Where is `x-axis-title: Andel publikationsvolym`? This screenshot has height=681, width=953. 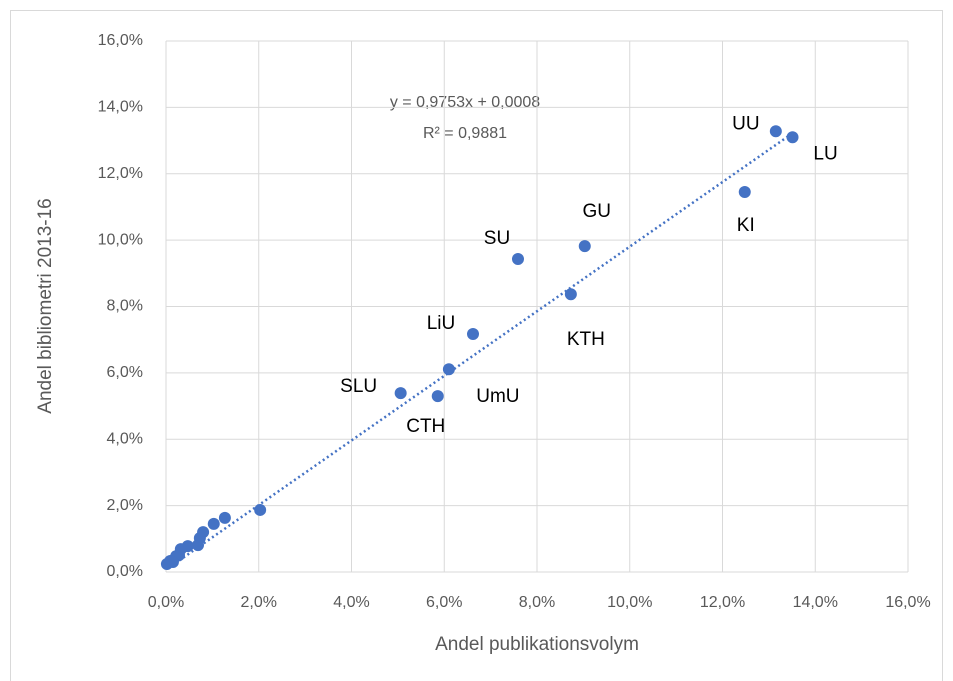 x-axis-title: Andel publikationsvolym is located at coordinates (537, 644).